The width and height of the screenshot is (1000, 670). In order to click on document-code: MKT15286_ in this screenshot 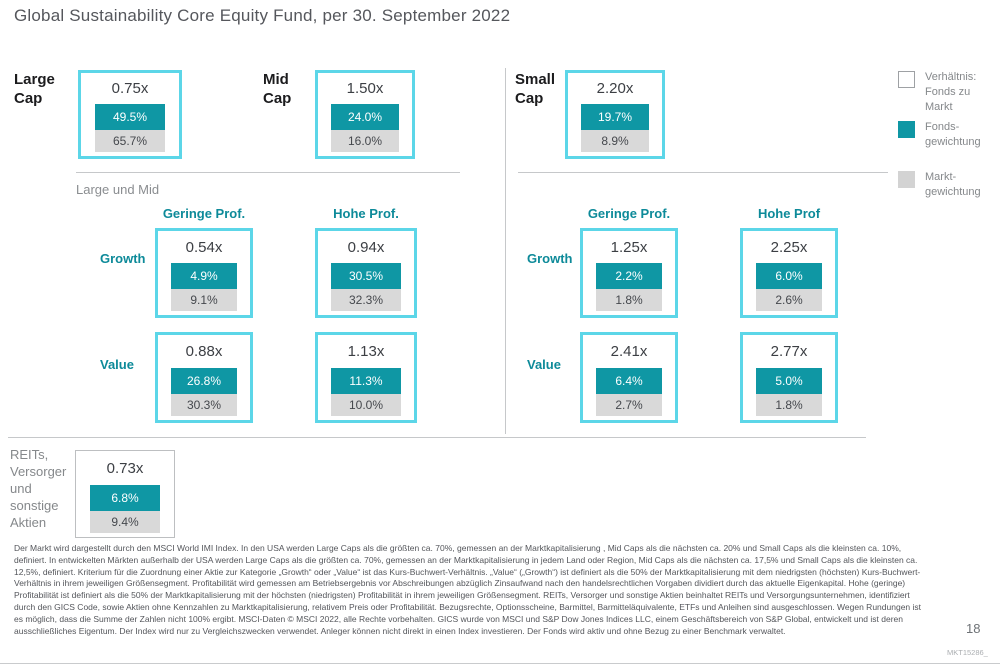, I will do `click(967, 652)`.